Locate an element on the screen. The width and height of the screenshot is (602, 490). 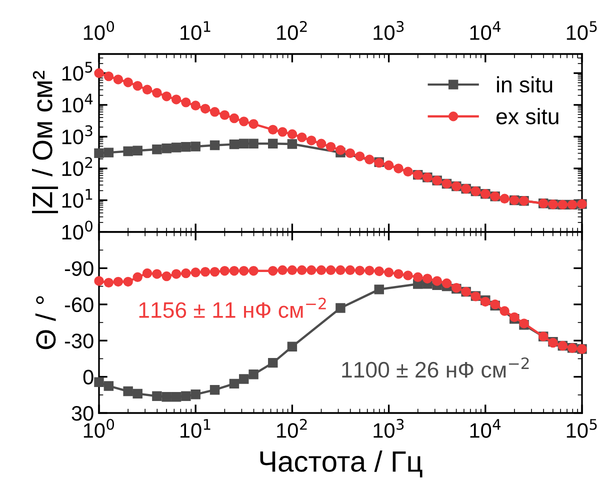
y-tick-label: 10$^{1}$ is located at coordinates (77, 198).